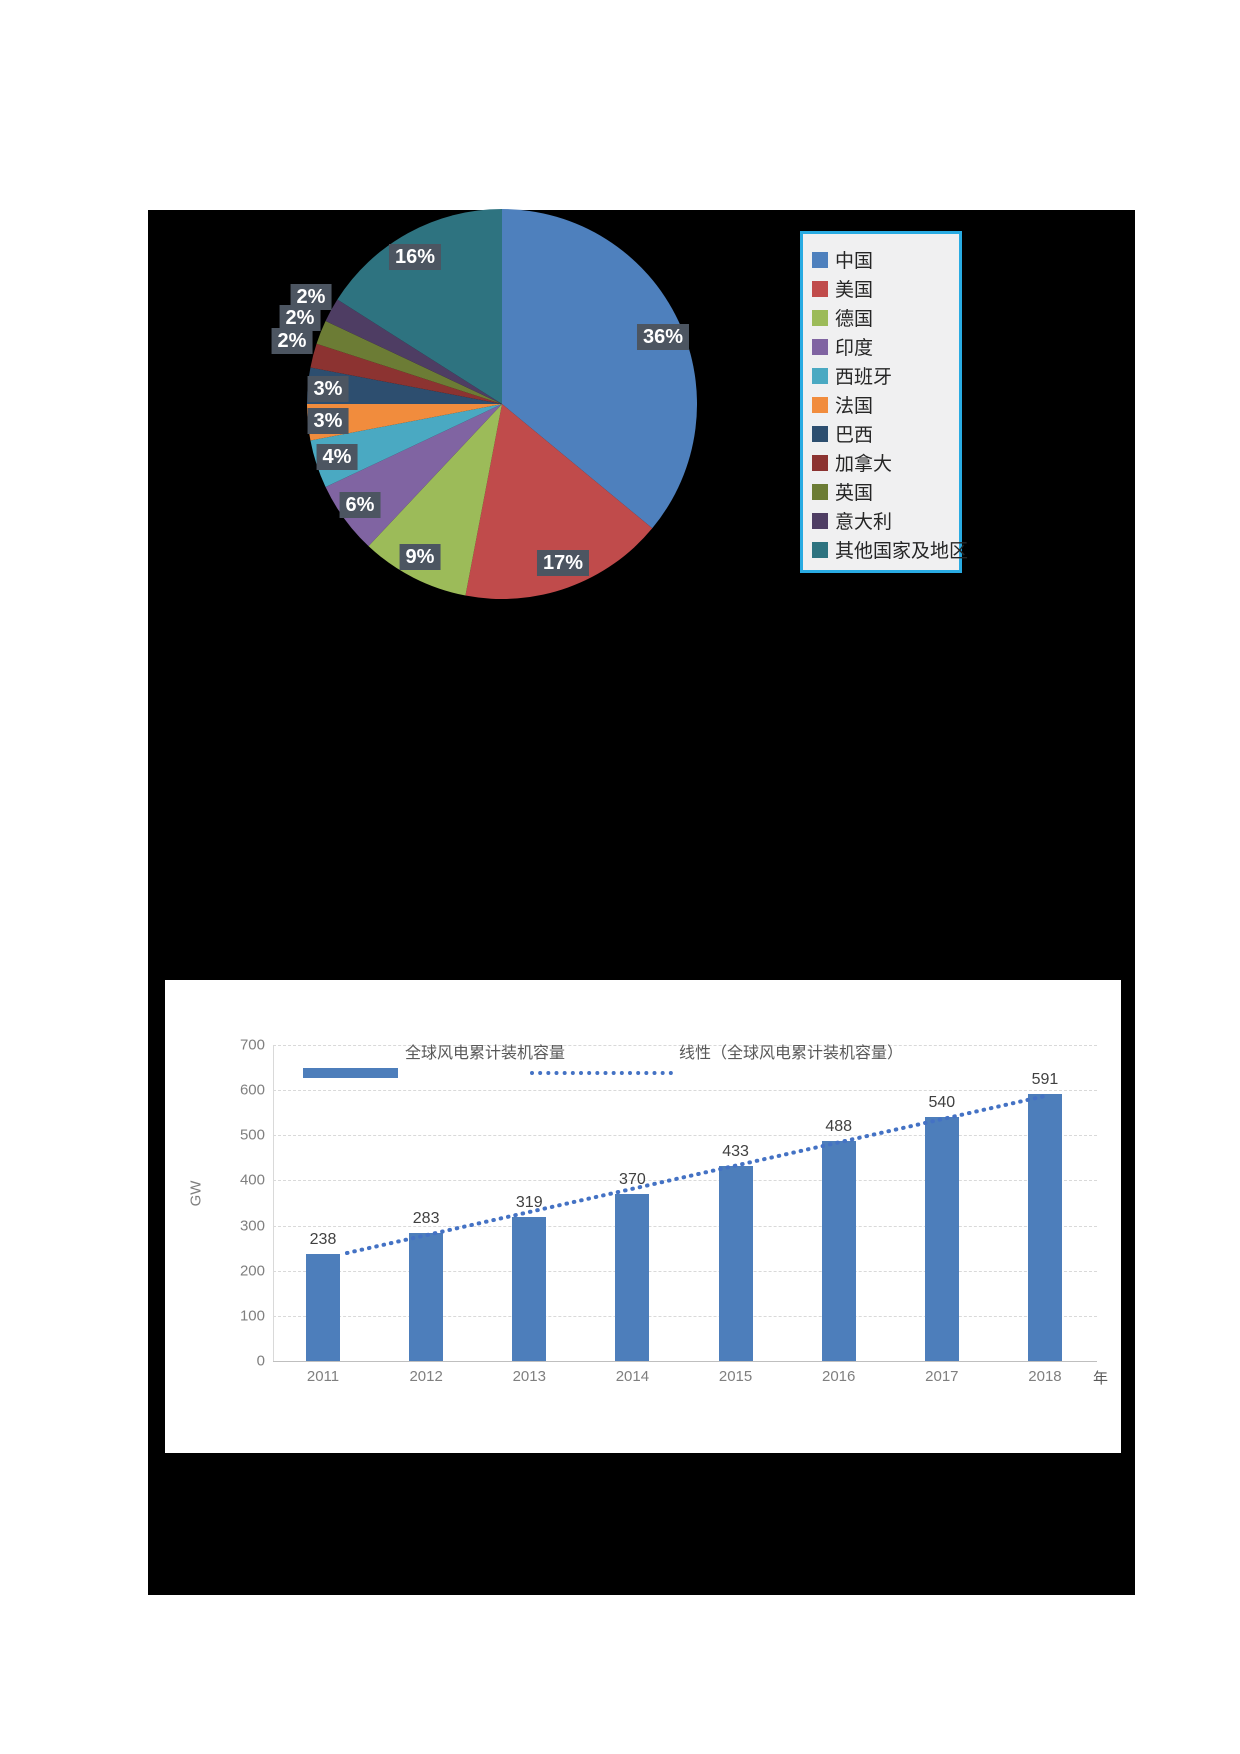  I want to click on pie-slice-其他国家及地区, so click(419, 306).